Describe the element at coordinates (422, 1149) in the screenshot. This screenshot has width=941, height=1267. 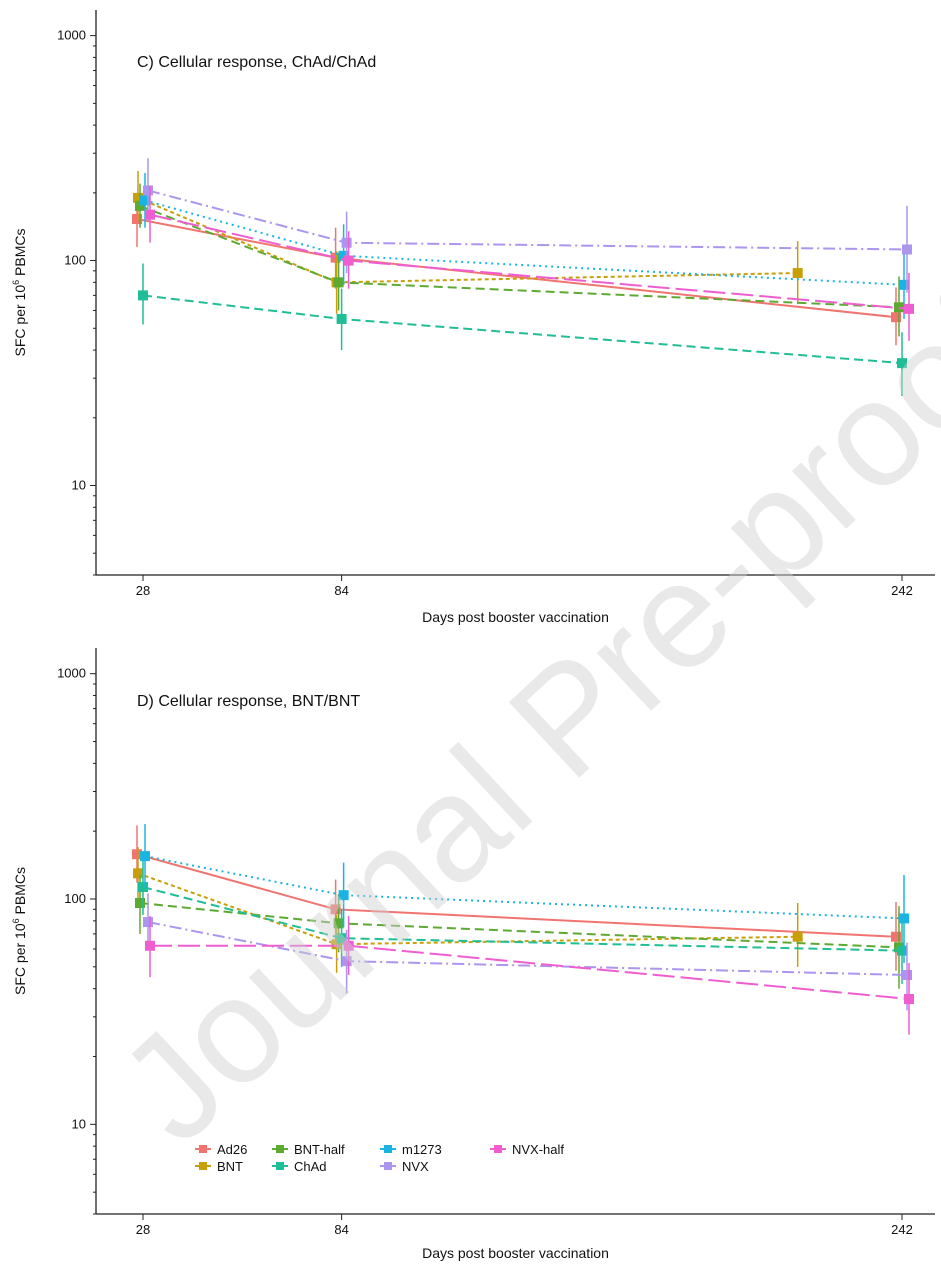
I see `legend-label: m1273` at that location.